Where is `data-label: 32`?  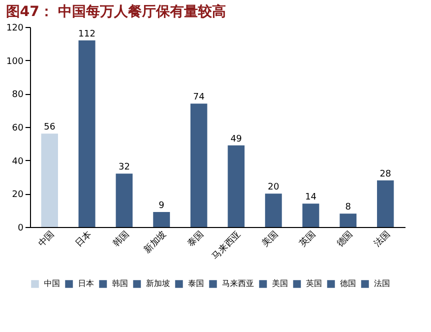 data-label: 32 is located at coordinates (124, 167).